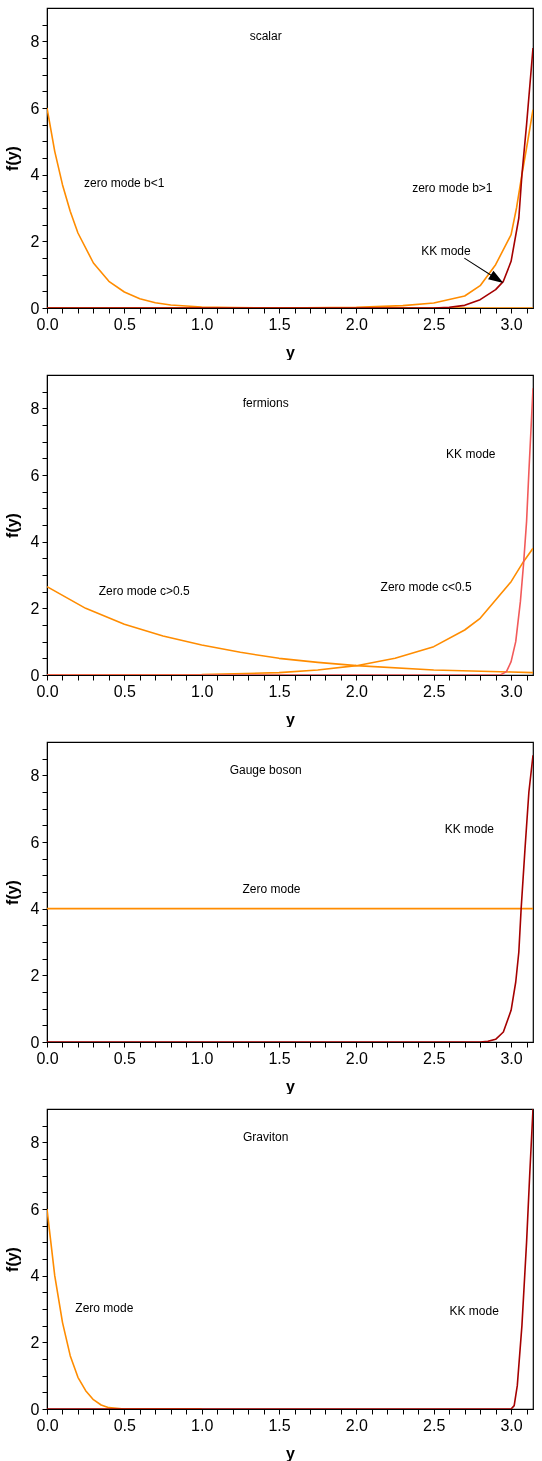 Image resolution: width=542 pixels, height=1461 pixels. Describe the element at coordinates (266, 1137) in the screenshot. I see `text: Graviton` at that location.